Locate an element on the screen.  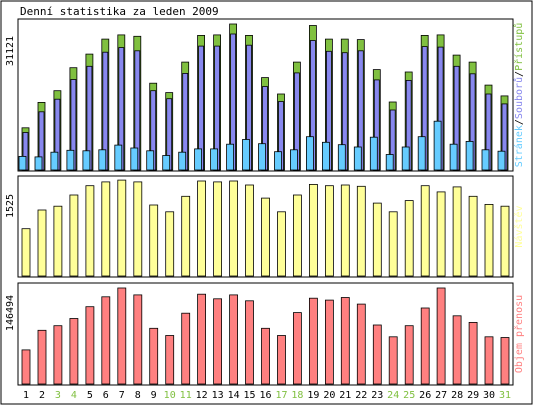
legend-entry: Přístupů is located at coordinates (519, 47).